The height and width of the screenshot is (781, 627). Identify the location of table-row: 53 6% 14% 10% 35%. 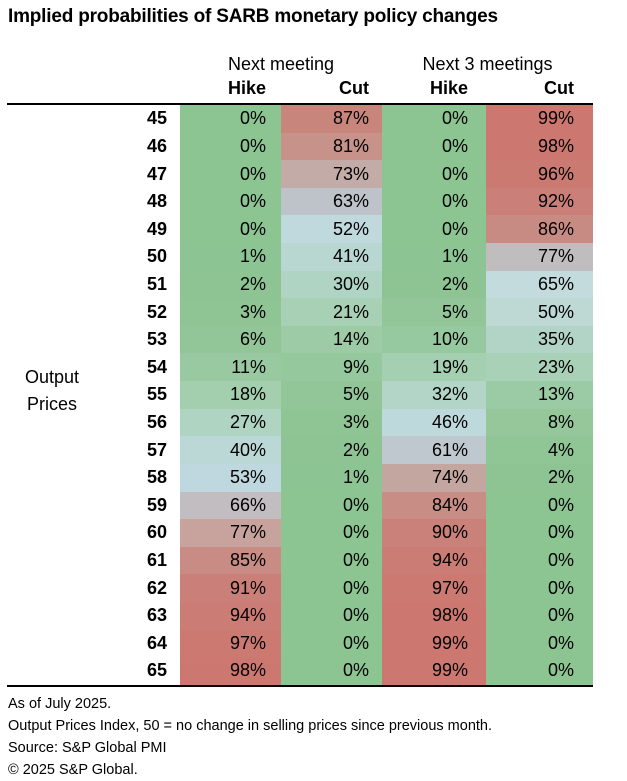
(296, 339).